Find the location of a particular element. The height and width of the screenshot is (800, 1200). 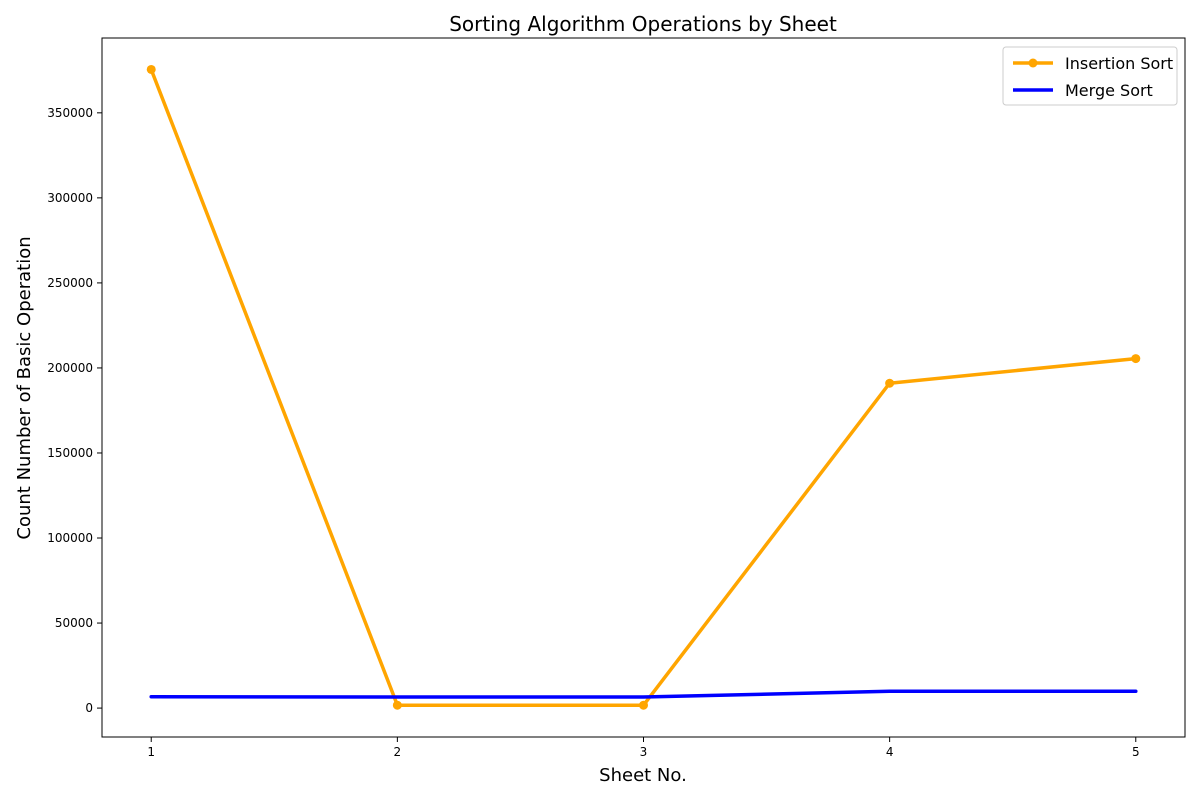

legend: Insertion Sort Merge Sort is located at coordinates (1090, 76).